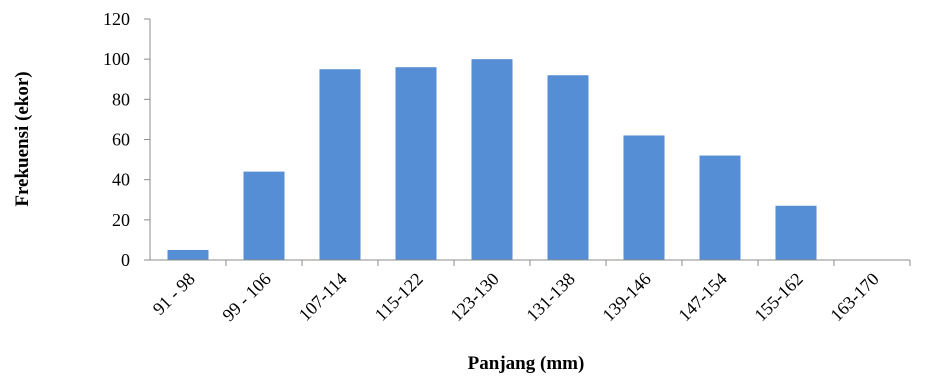 The image size is (940, 376). I want to click on x-tick-label: 155-162, so click(778, 297).